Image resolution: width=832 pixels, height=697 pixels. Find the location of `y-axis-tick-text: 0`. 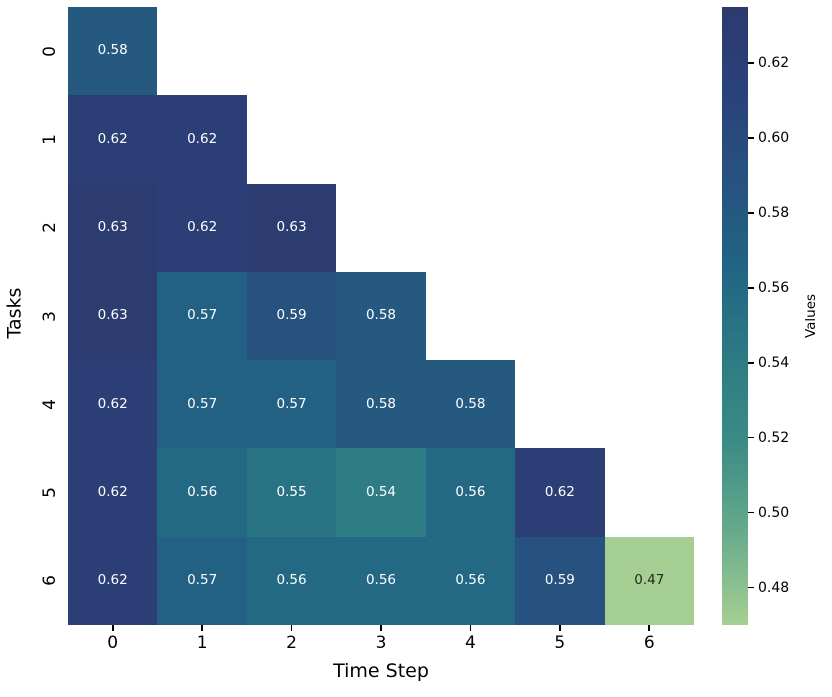

y-axis-tick-text: 0 is located at coordinates (50, 51).